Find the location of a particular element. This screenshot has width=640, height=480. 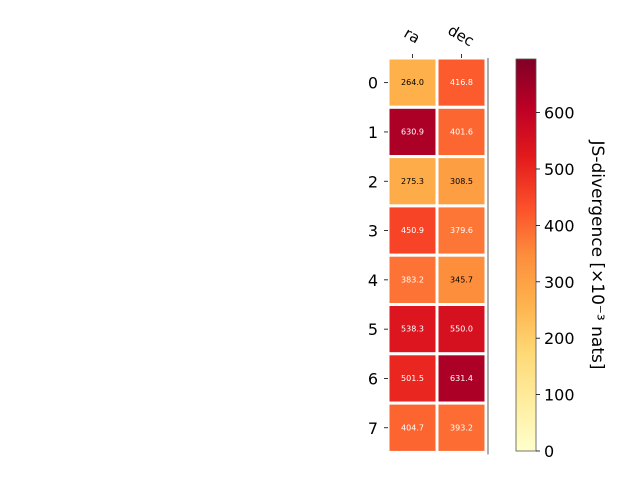

cell-value-label: 275.3 is located at coordinates (412, 181).